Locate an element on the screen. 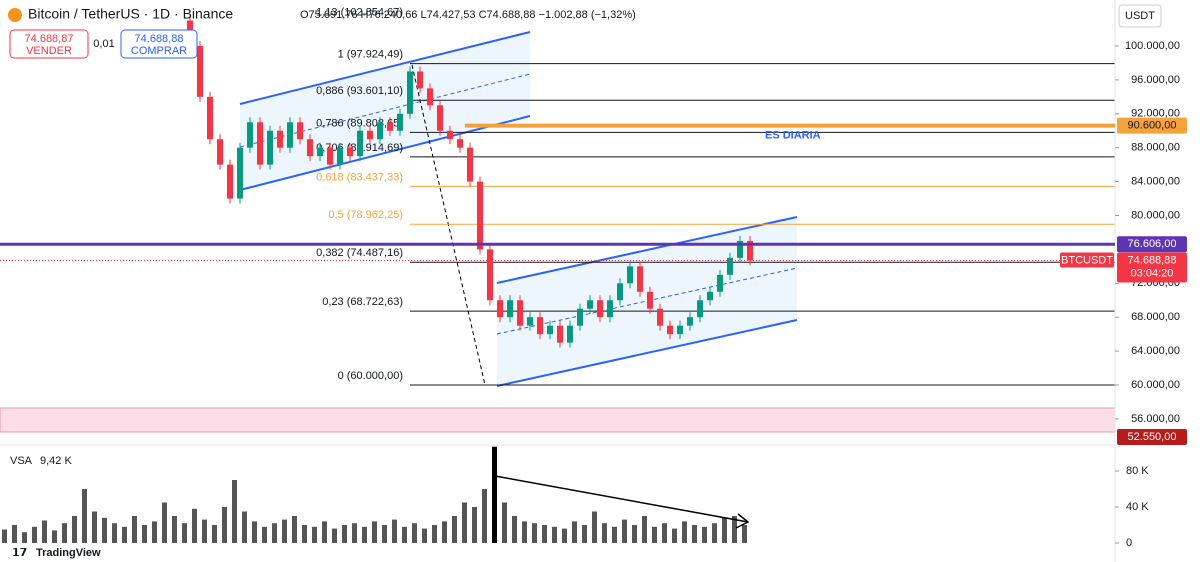 Image resolution: width=1200 pixels, height=562 pixels. fib-label: 0,886 (93.601,10) is located at coordinates (359, 91).